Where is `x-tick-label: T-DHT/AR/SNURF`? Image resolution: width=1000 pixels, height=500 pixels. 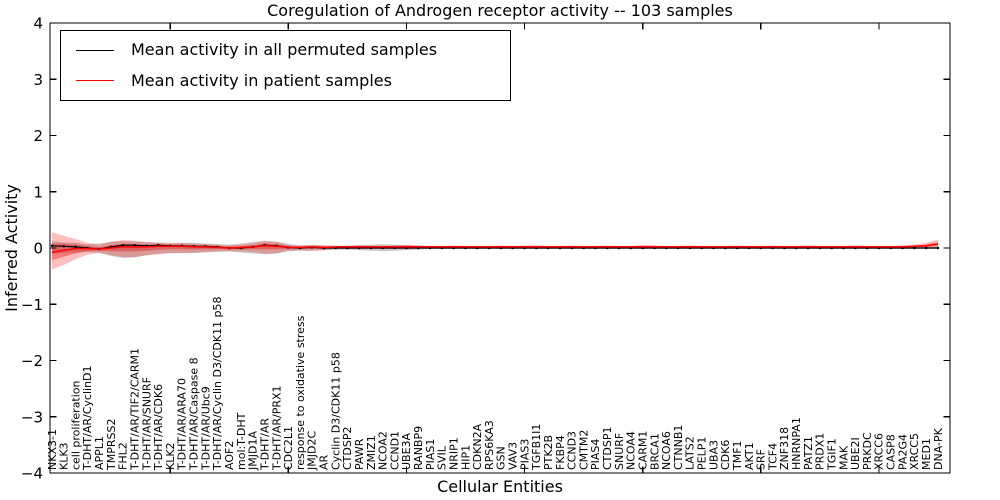
x-tick-label: T-DHT/AR/SNURF is located at coordinates (146, 424).